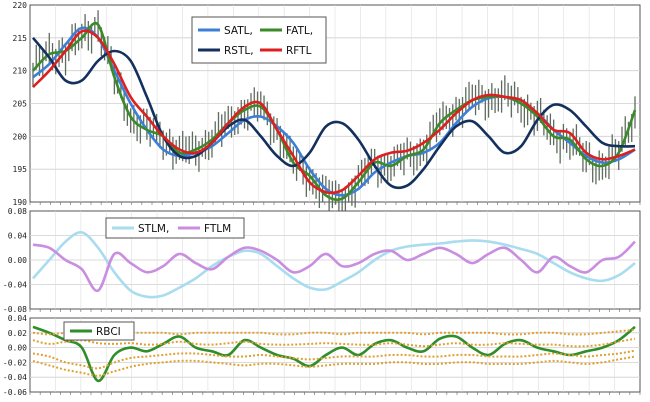 Image resolution: width=650 pixels, height=402 pixels. Describe the element at coordinates (15, 362) in the screenshot. I see `y-tick-label: -0.02` at that location.